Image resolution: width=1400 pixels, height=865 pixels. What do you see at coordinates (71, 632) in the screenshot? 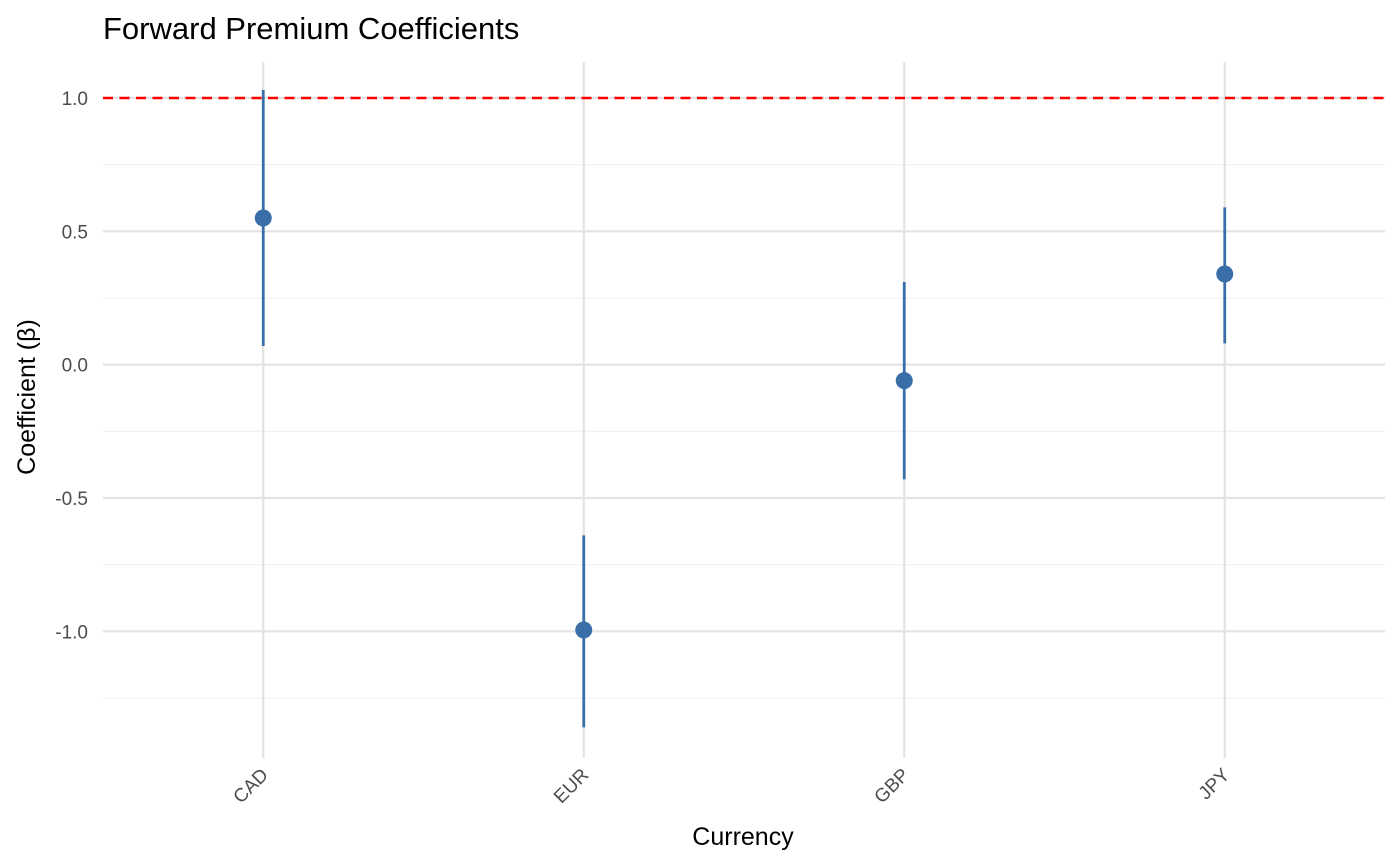
I see `y-tick-label: -1.0` at bounding box center [71, 632].